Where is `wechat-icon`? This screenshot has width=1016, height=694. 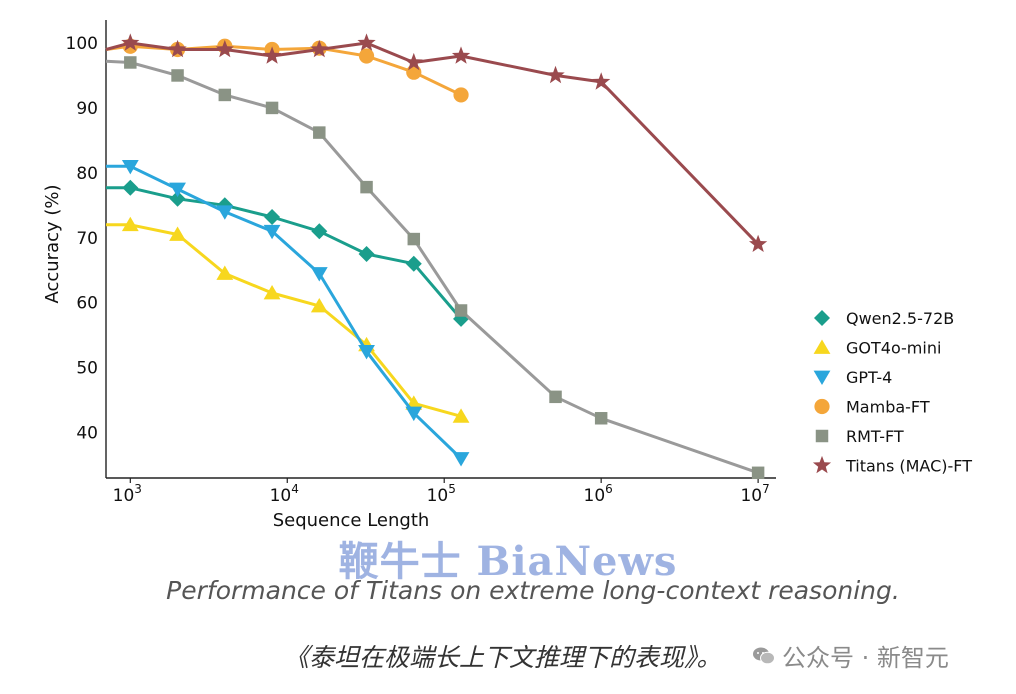
wechat-icon is located at coordinates (764, 655).